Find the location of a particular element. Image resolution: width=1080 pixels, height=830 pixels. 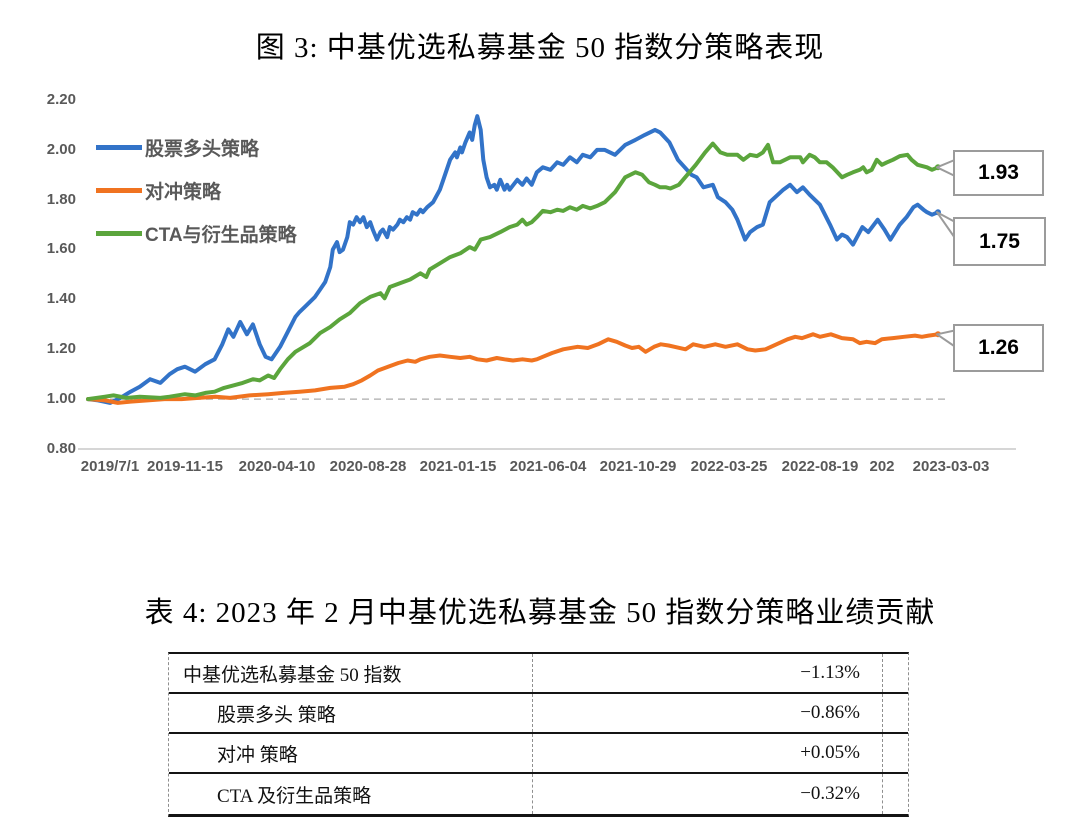

table-cell-name: 对冲 策略 is located at coordinates (351, 753).